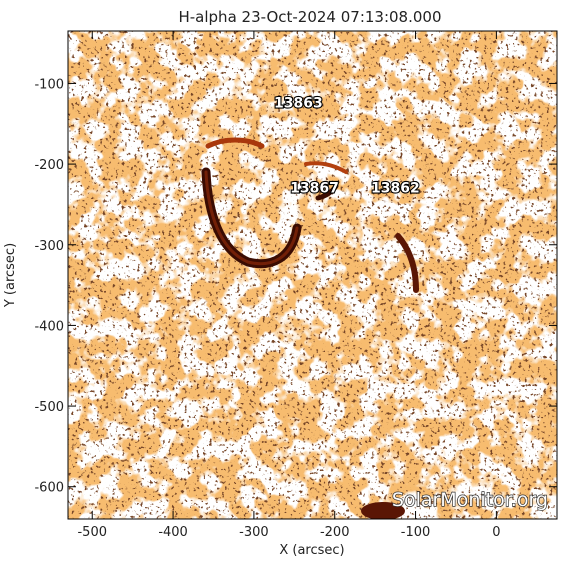 This screenshot has height=564, width=564. Describe the element at coordinates (10, 275) in the screenshot. I see `y-axis-title: Y (arcsec)` at that location.